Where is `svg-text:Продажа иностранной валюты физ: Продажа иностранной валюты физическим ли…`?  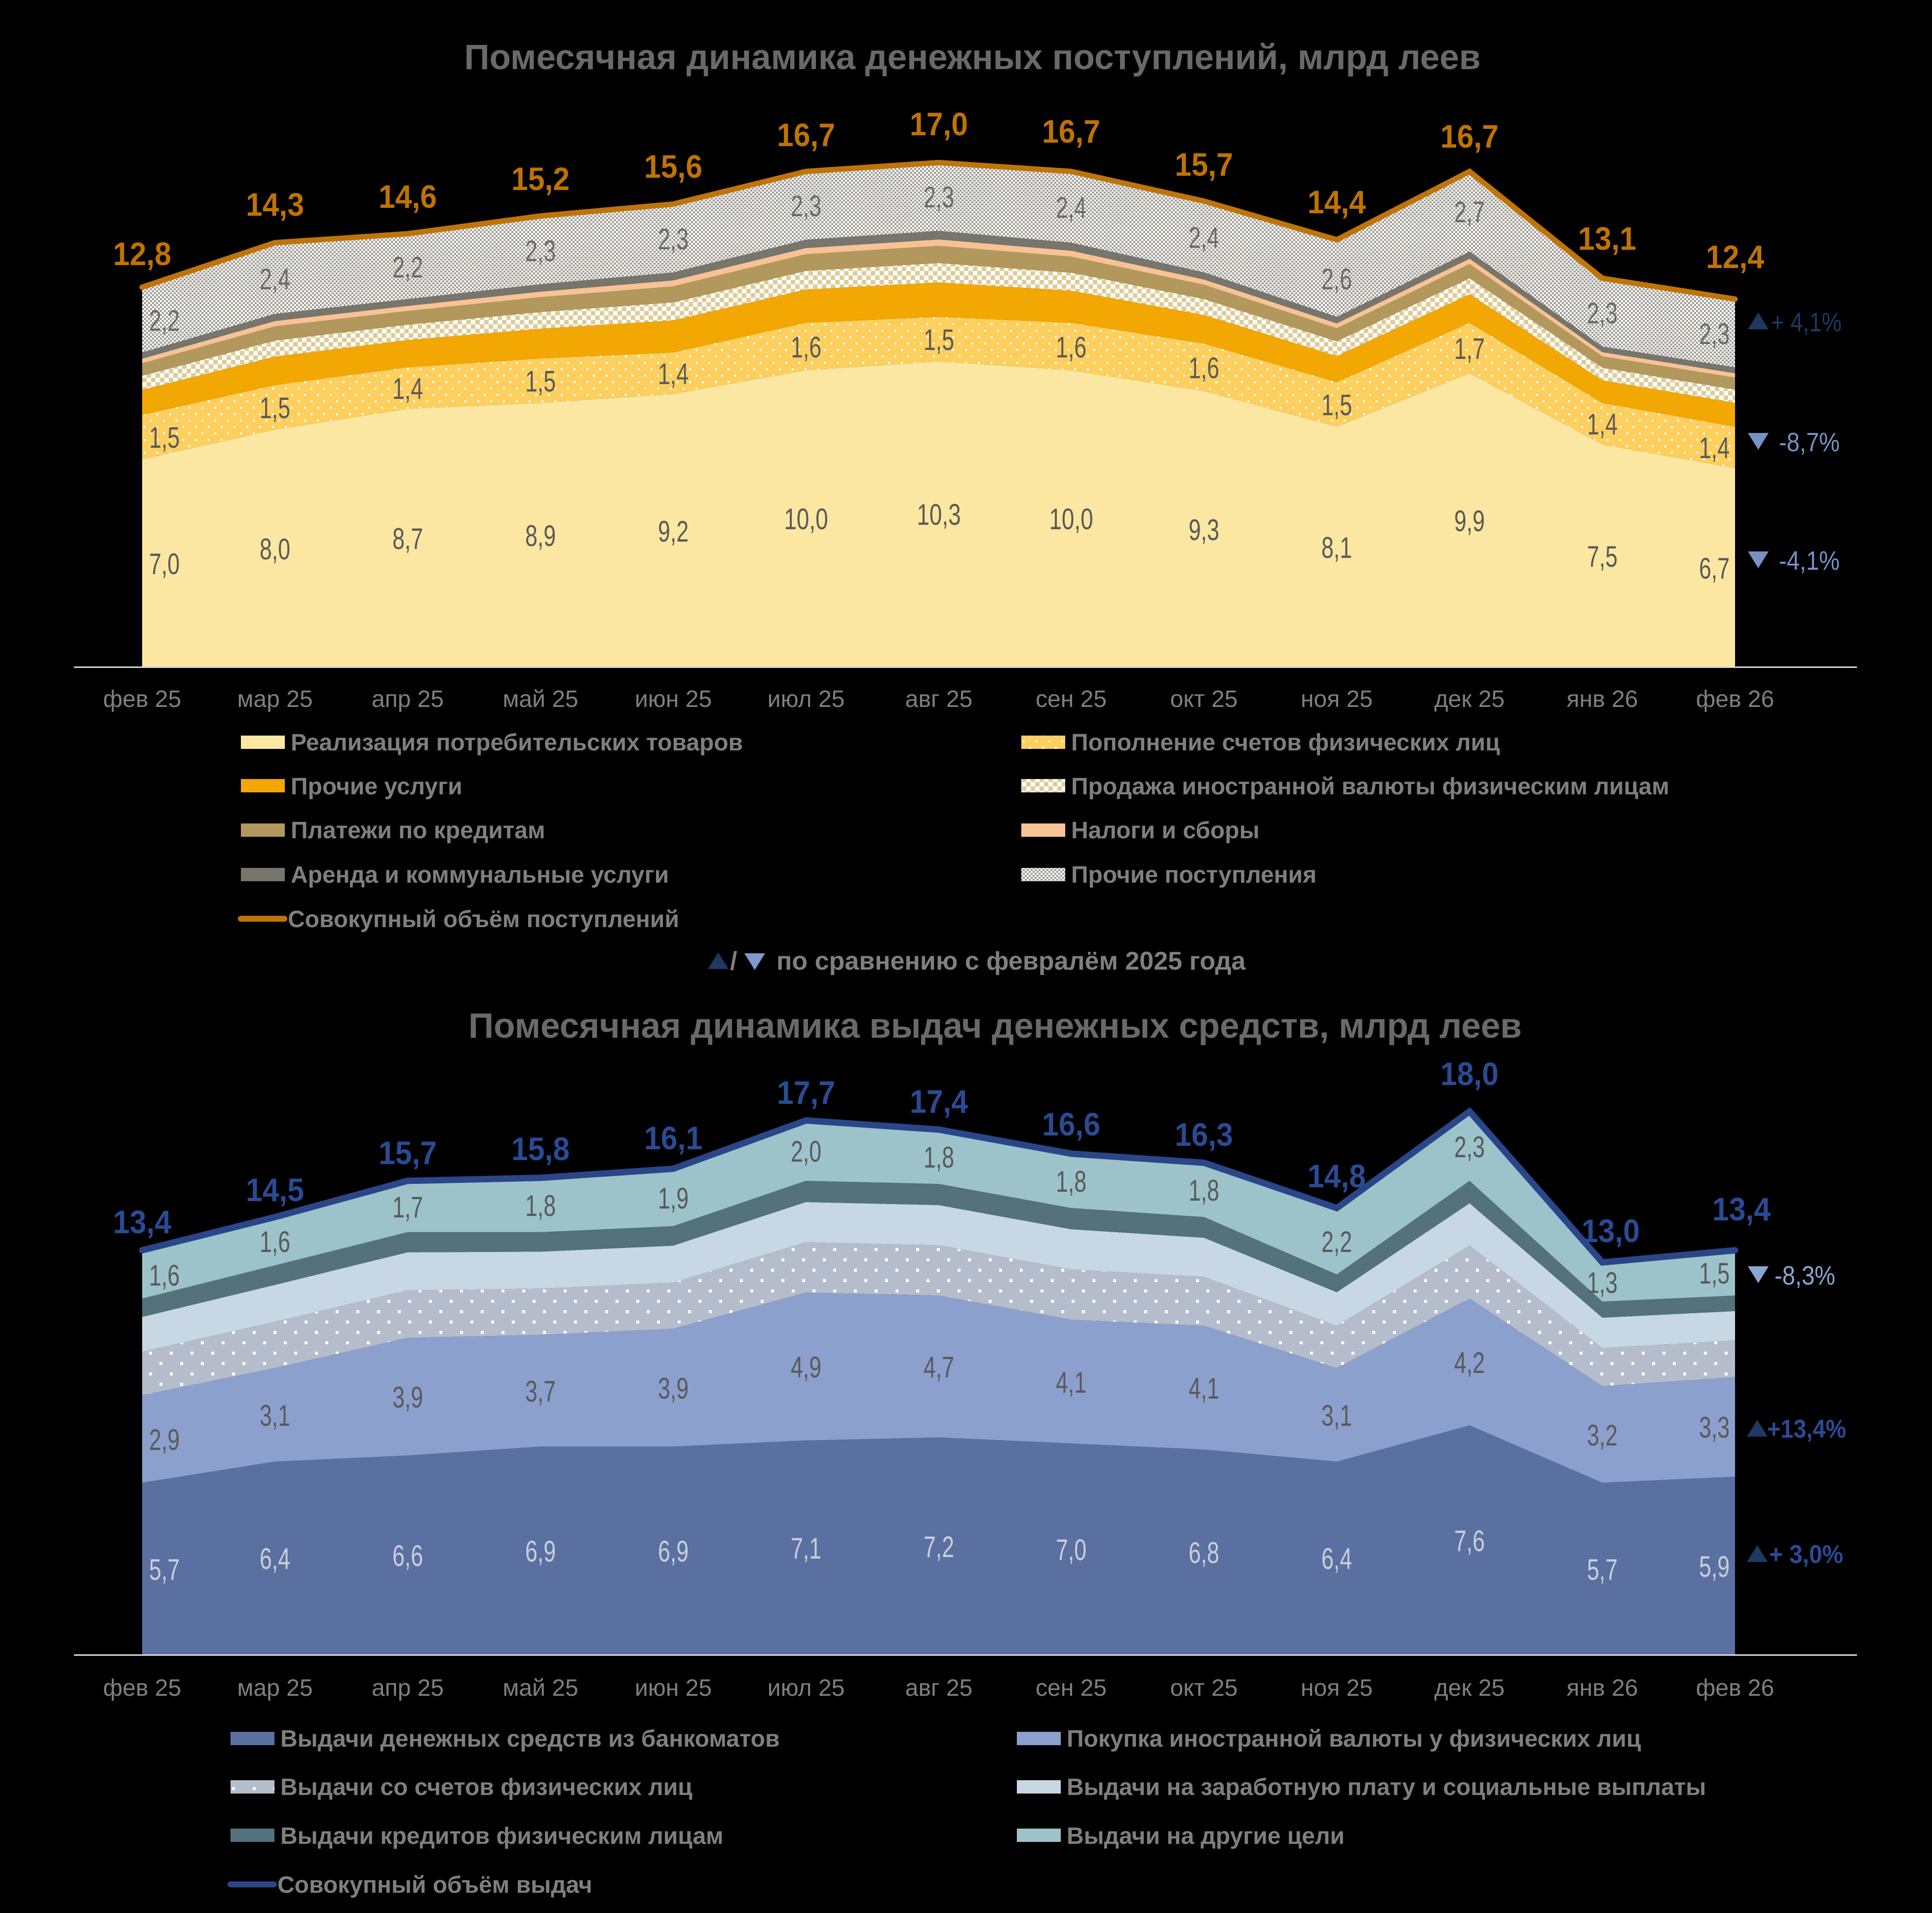 svg-text:Продажа иностранной валюты физ: Продажа иностранной валюты физическим ли… is located at coordinates (1370, 787).